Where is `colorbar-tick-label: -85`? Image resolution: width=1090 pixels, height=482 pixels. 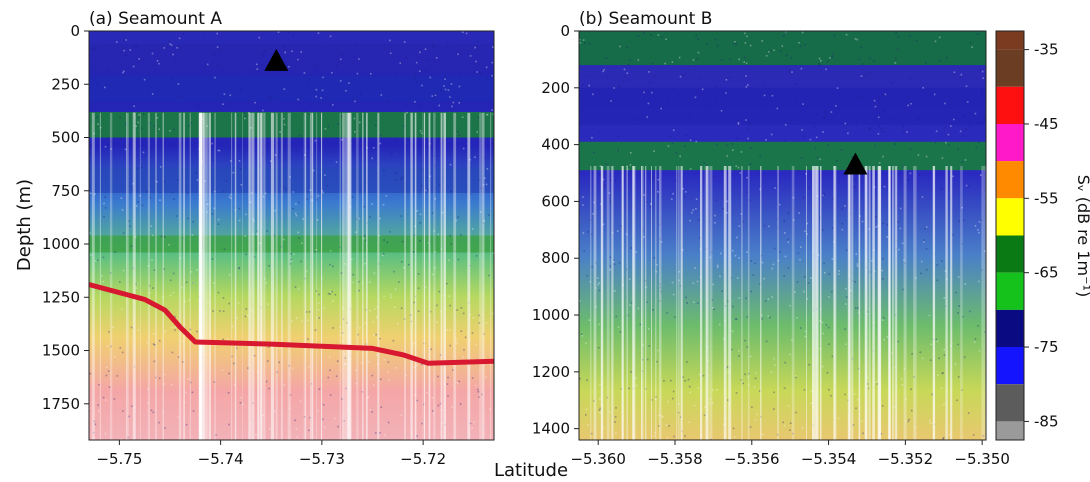 colorbar-tick-label: -85 is located at coordinates (1046, 421).